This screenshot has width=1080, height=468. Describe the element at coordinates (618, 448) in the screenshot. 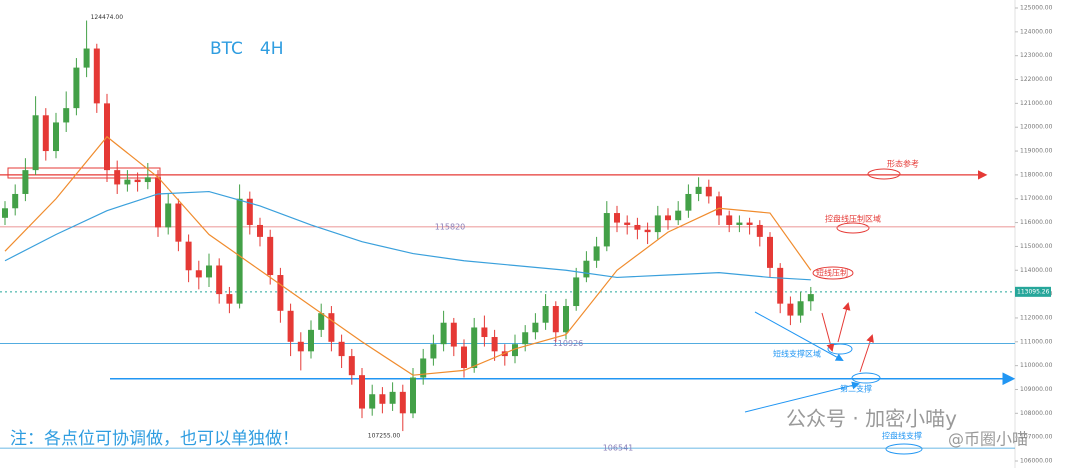

I see `level-label: 106541` at that location.